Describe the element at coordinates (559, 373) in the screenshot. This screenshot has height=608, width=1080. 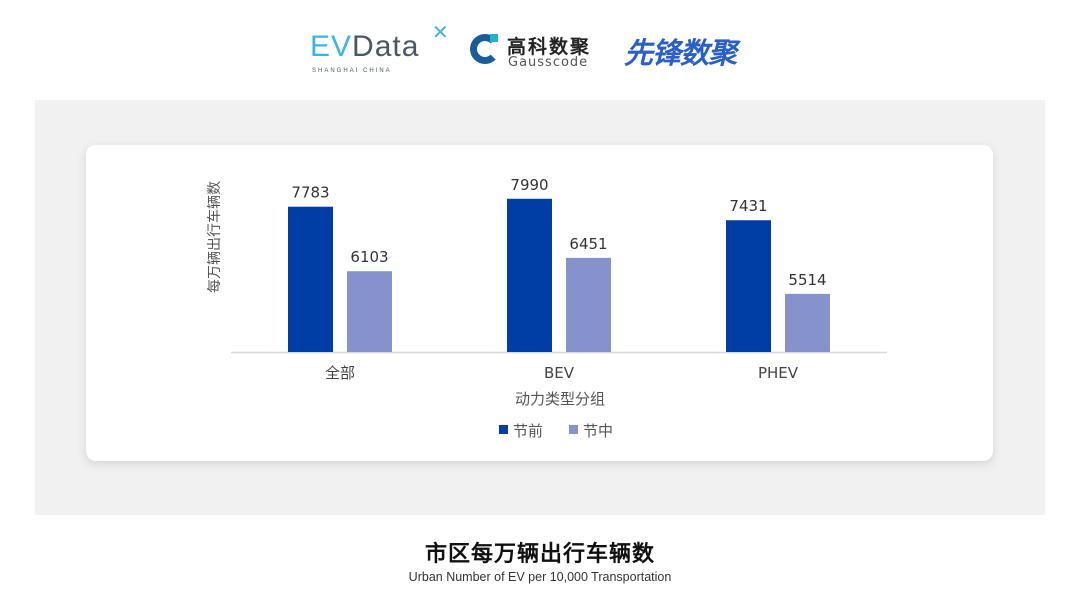
I see `x-tick-label-1: BEV` at that location.